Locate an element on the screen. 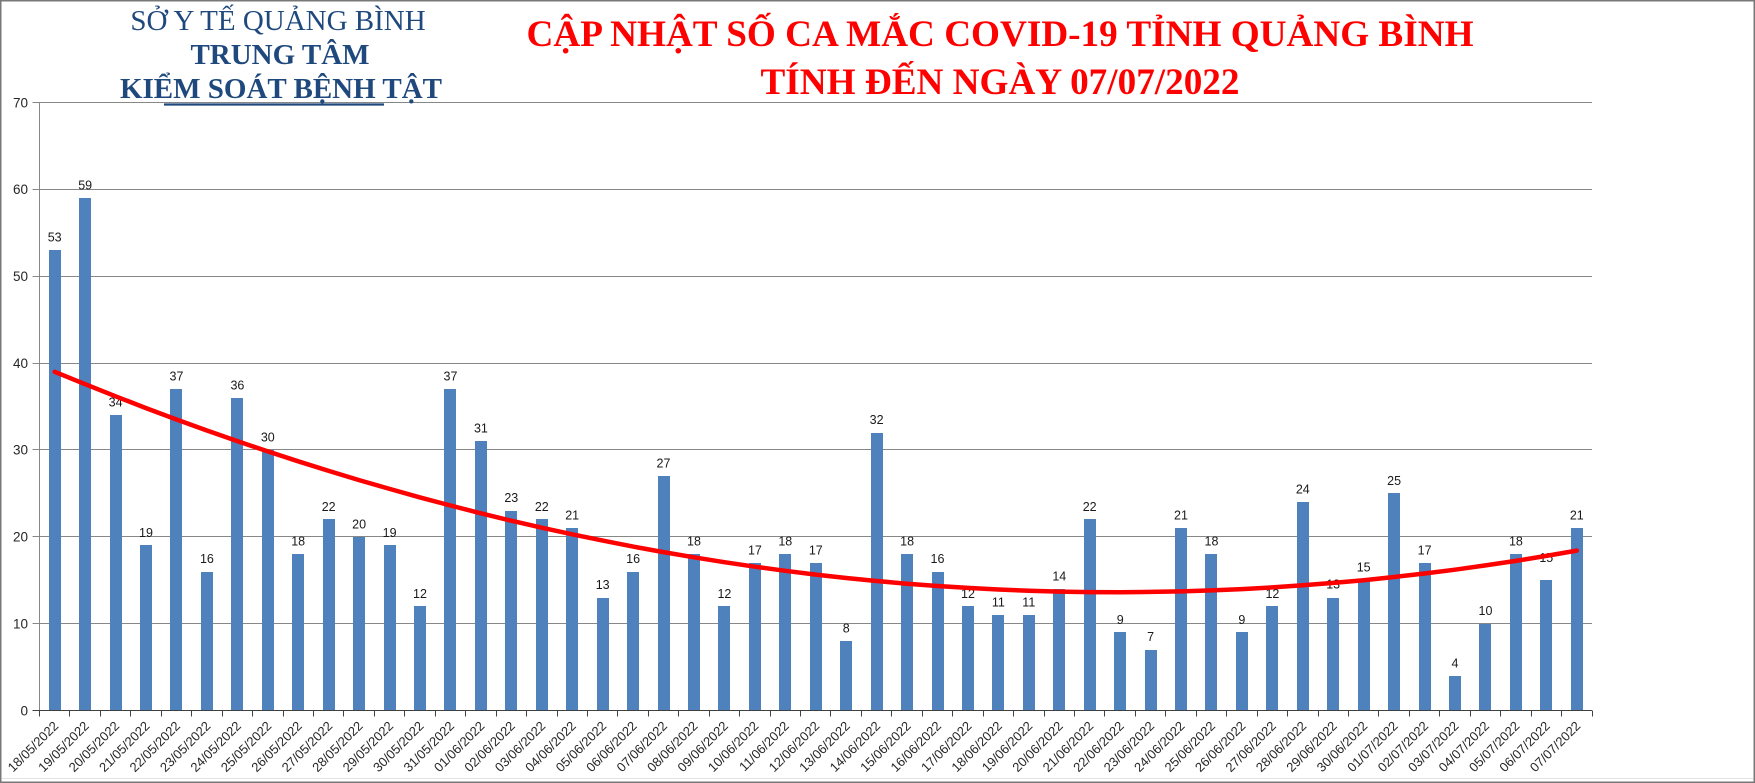  svg-text: 40 is located at coordinates (20, 363).